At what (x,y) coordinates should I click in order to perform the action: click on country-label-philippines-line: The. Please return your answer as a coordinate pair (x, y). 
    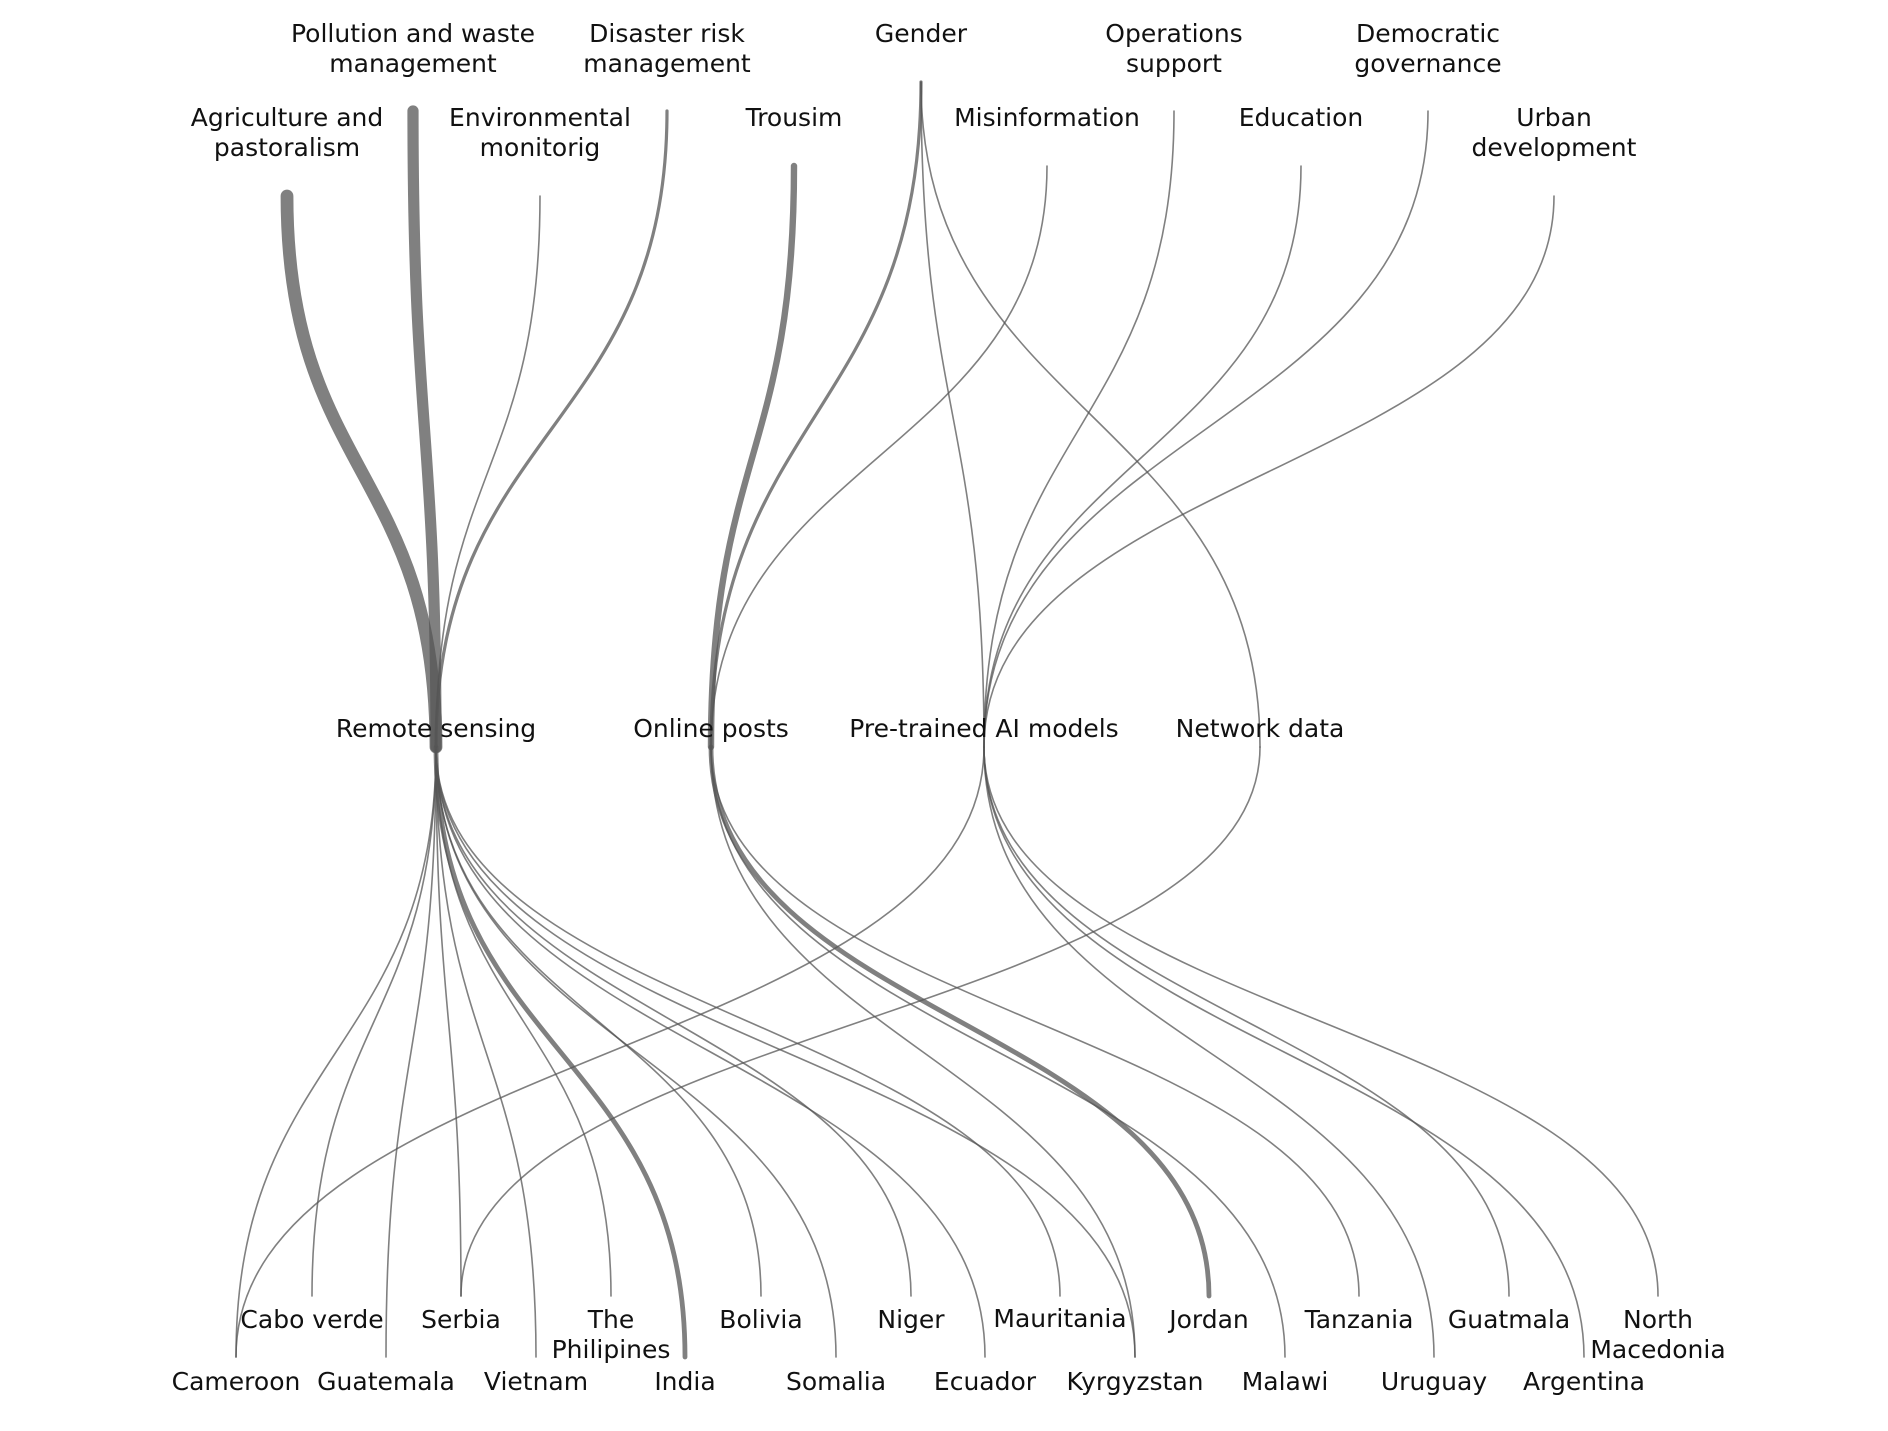
    Looking at the image, I should click on (611, 1319).